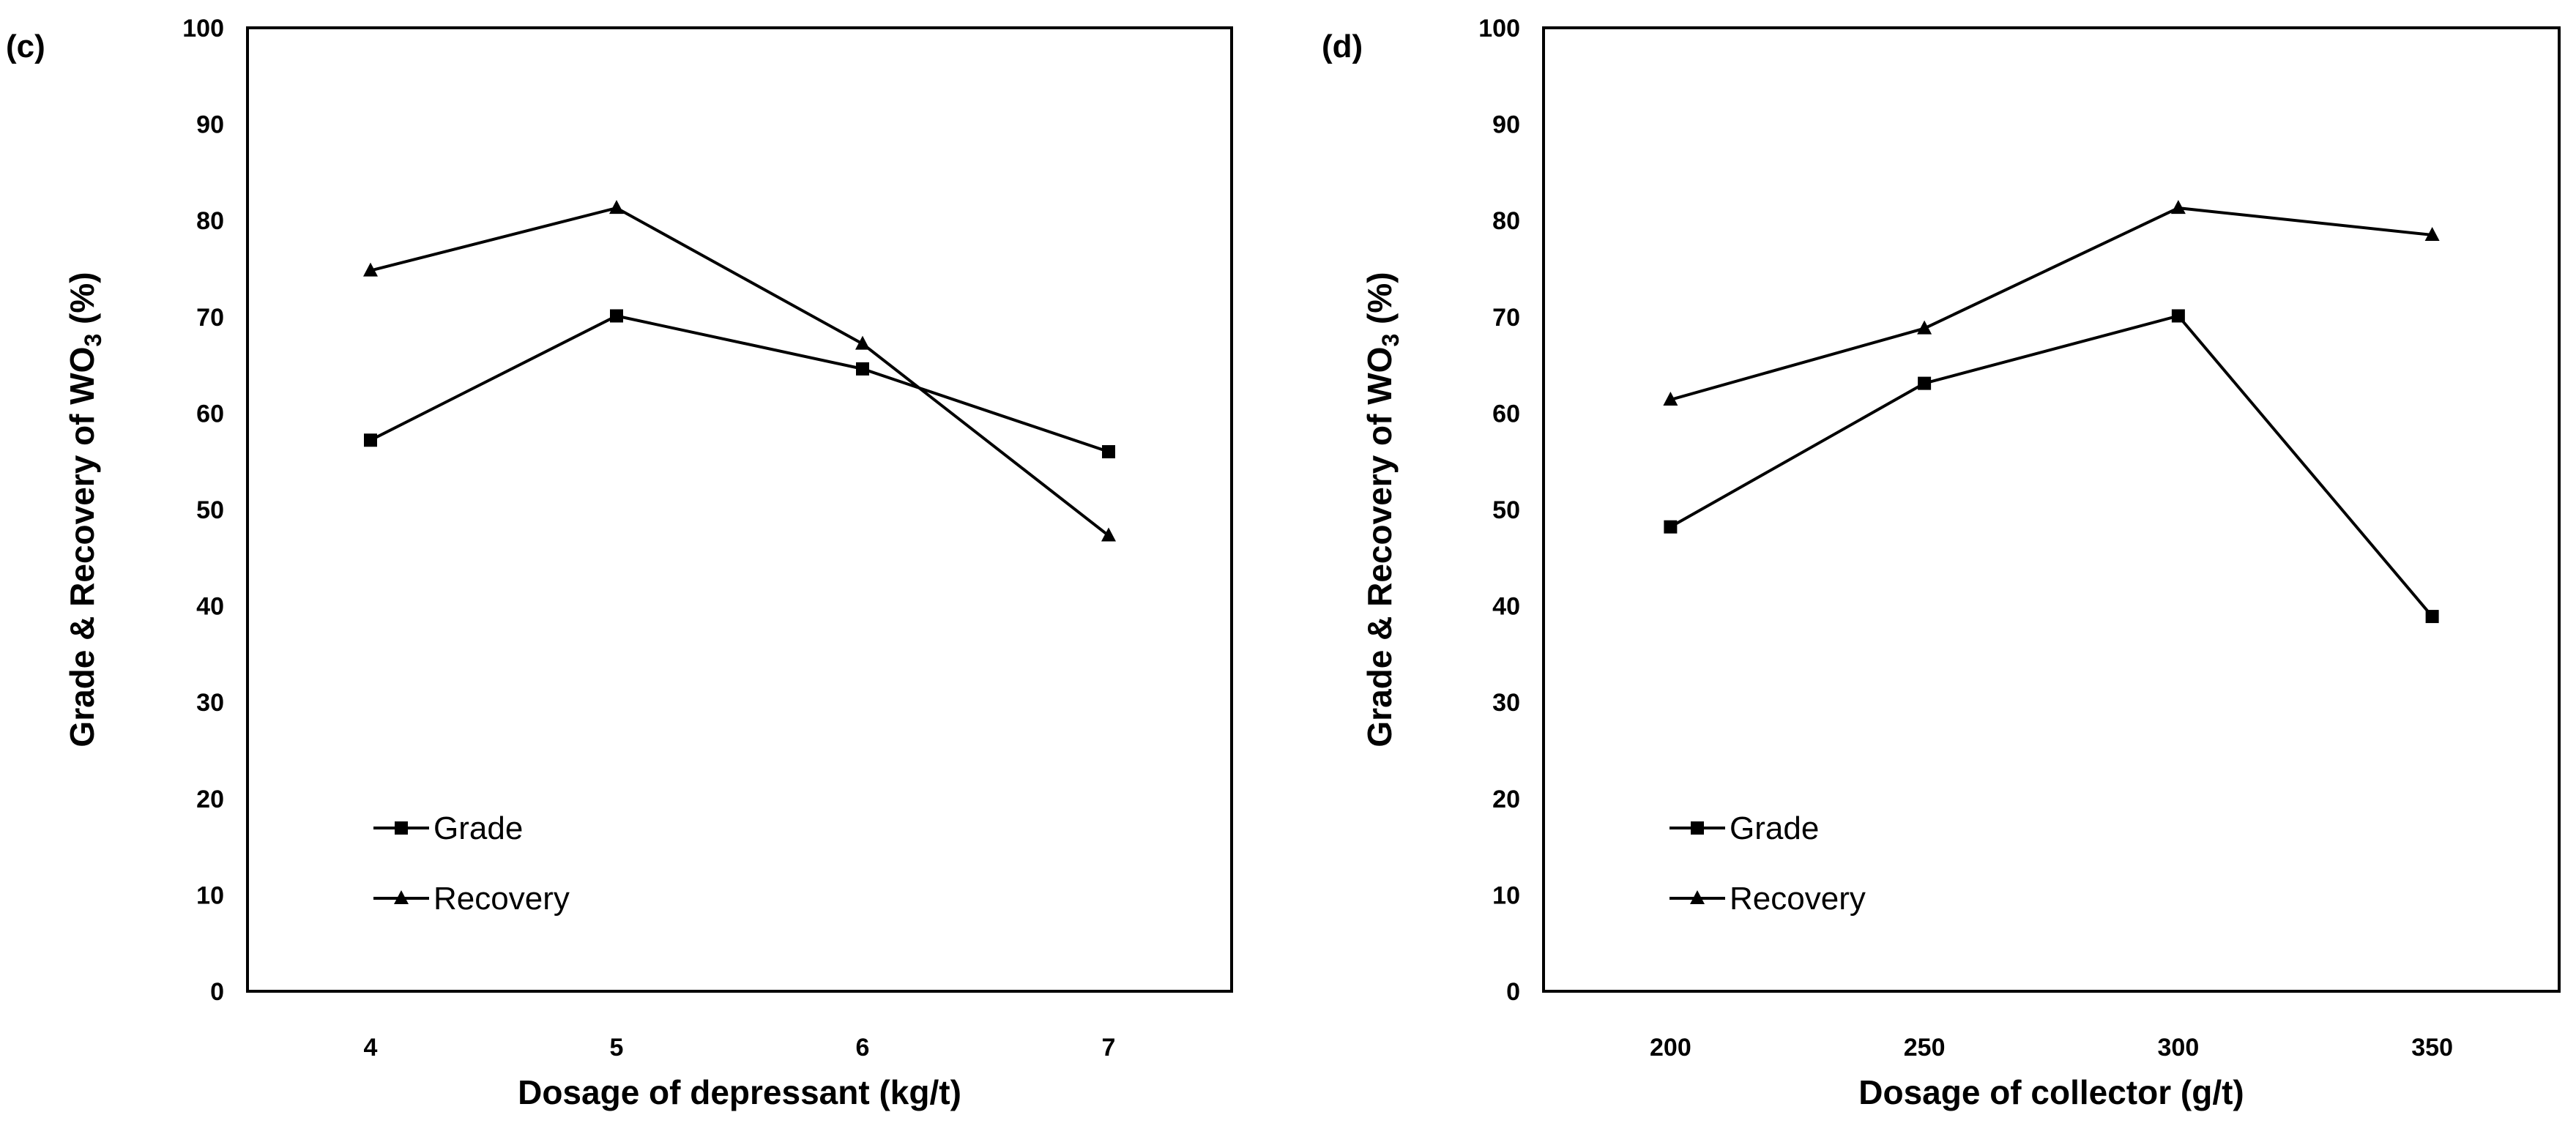  Describe the element at coordinates (2179, 1048) in the screenshot. I see `x-tick-label: 300` at that location.